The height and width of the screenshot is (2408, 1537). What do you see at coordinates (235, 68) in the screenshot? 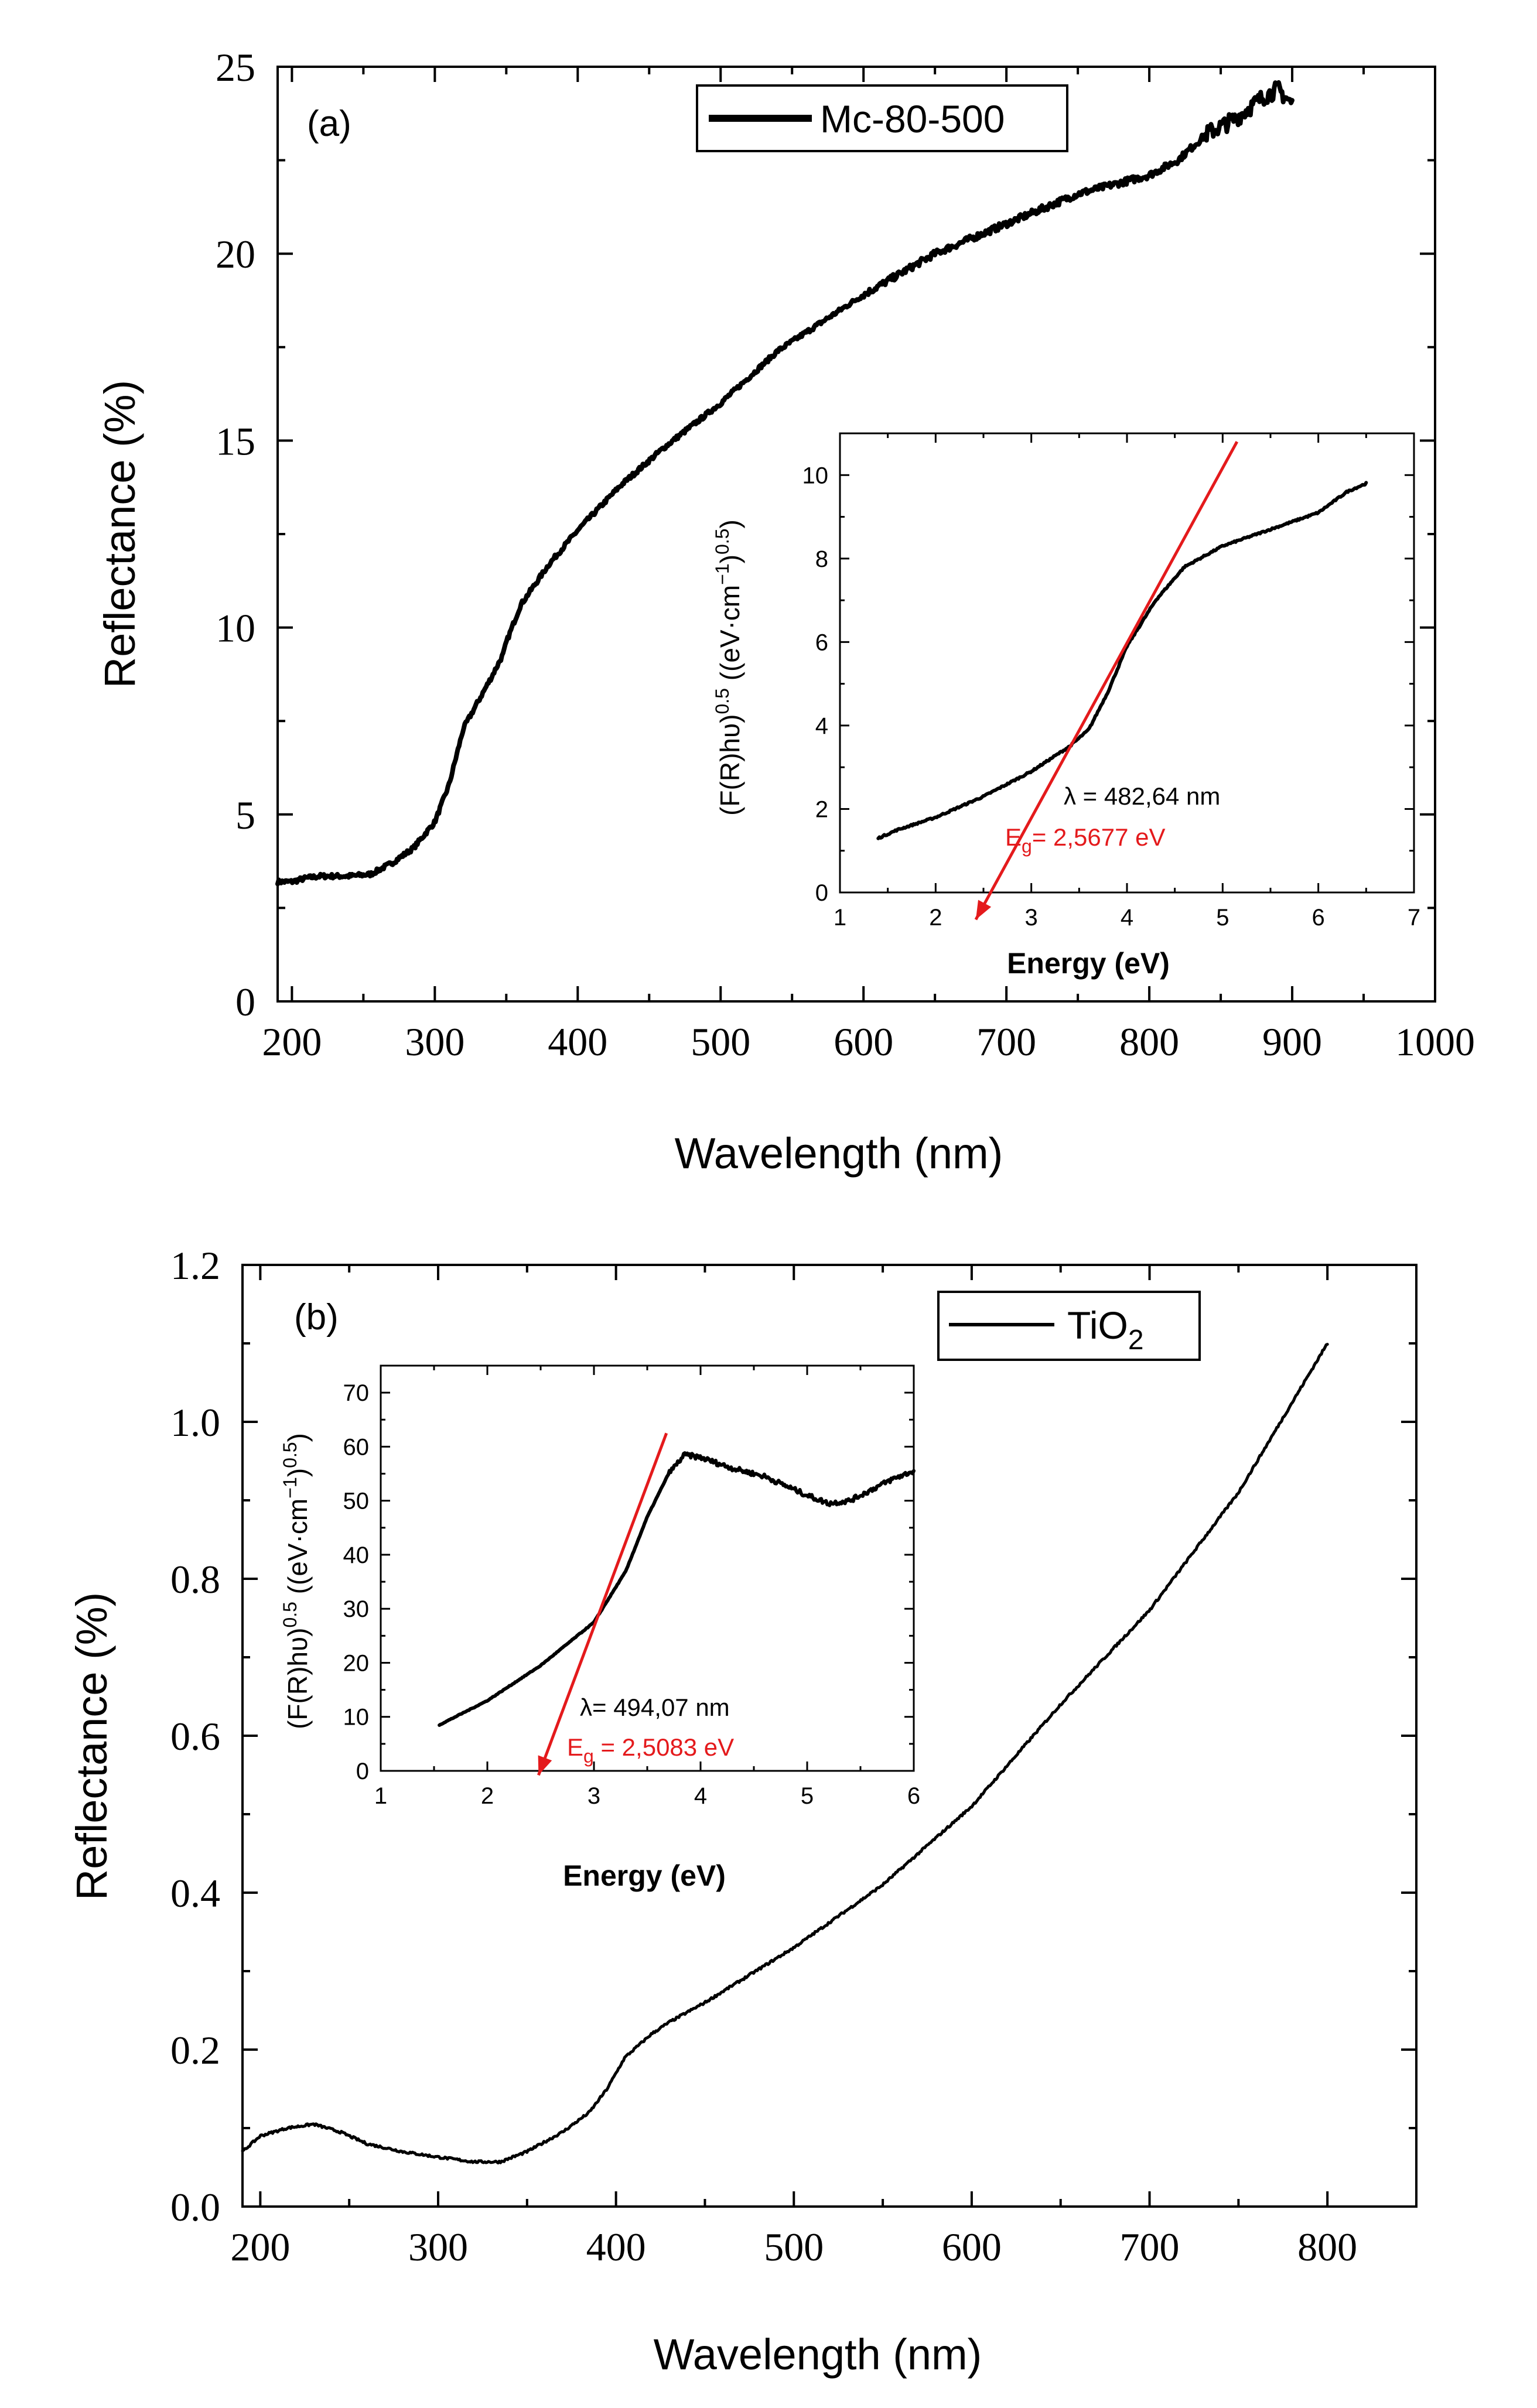
I see `panel-a-y-tick-label: 25` at bounding box center [235, 68].